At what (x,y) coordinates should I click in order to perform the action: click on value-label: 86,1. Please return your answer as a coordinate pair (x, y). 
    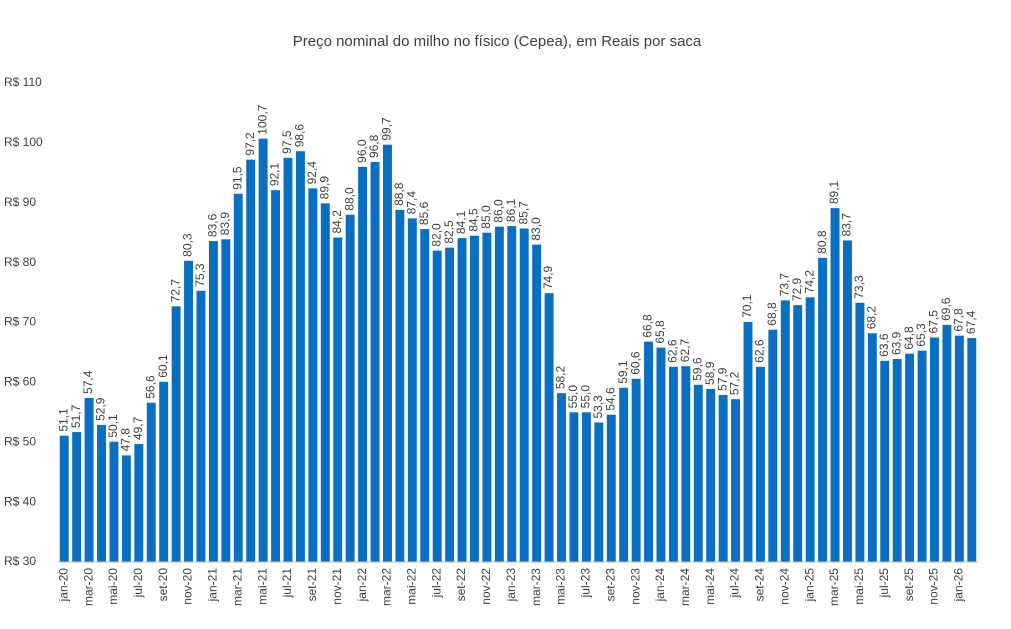
    Looking at the image, I should click on (511, 210).